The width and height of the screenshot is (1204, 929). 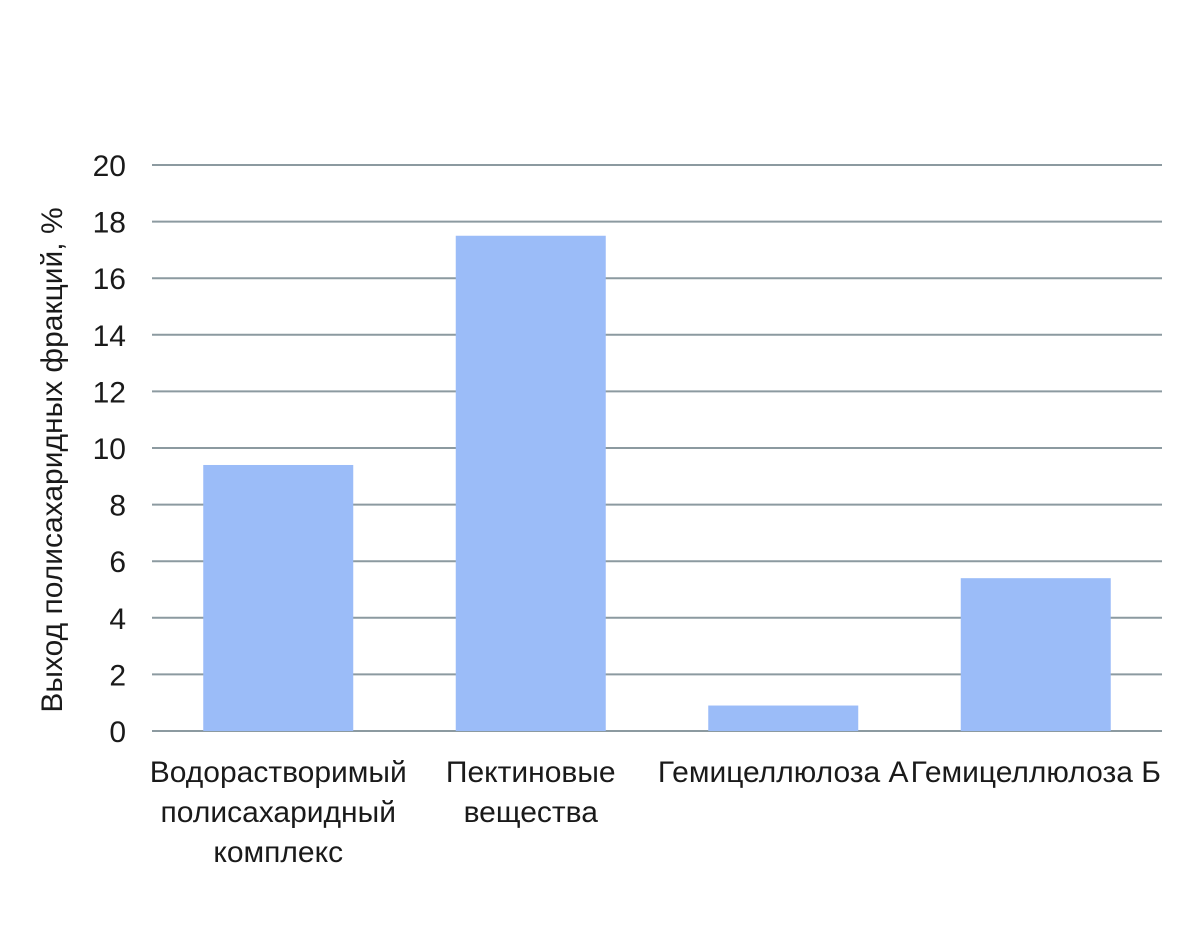 I want to click on x-category-label-line: Гемицеллюлоза Б, so click(x=1036, y=772).